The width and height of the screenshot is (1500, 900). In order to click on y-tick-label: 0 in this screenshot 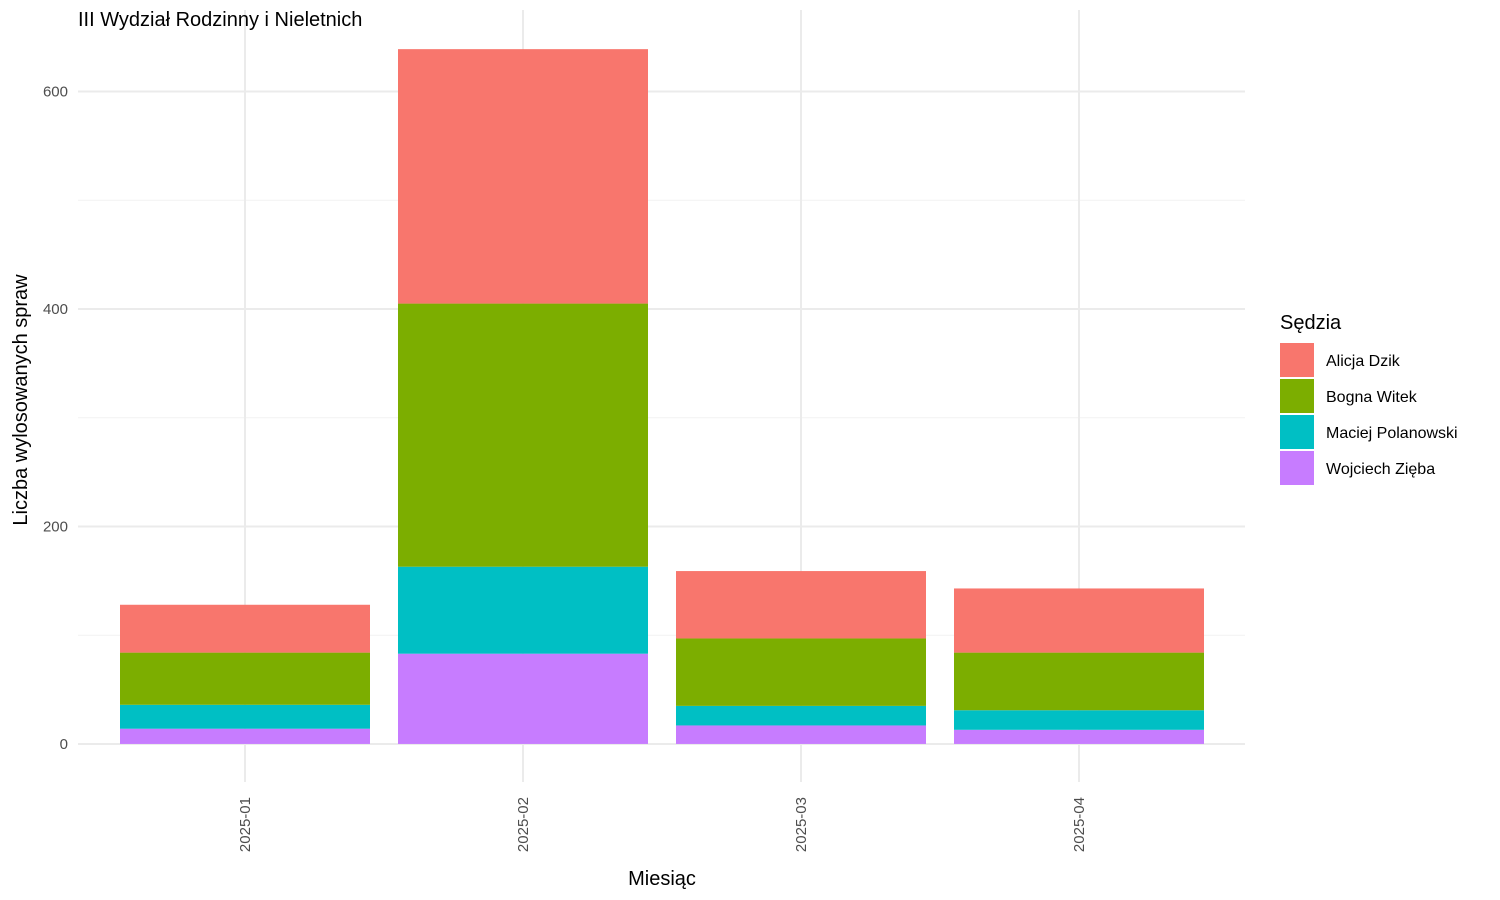, I will do `click(64, 744)`.